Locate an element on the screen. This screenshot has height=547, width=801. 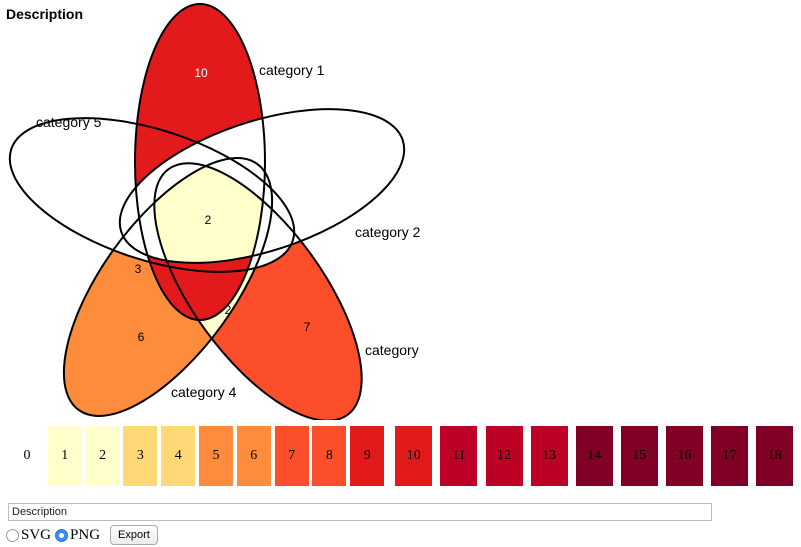
legend-cell-3: 3 is located at coordinates (140, 456).